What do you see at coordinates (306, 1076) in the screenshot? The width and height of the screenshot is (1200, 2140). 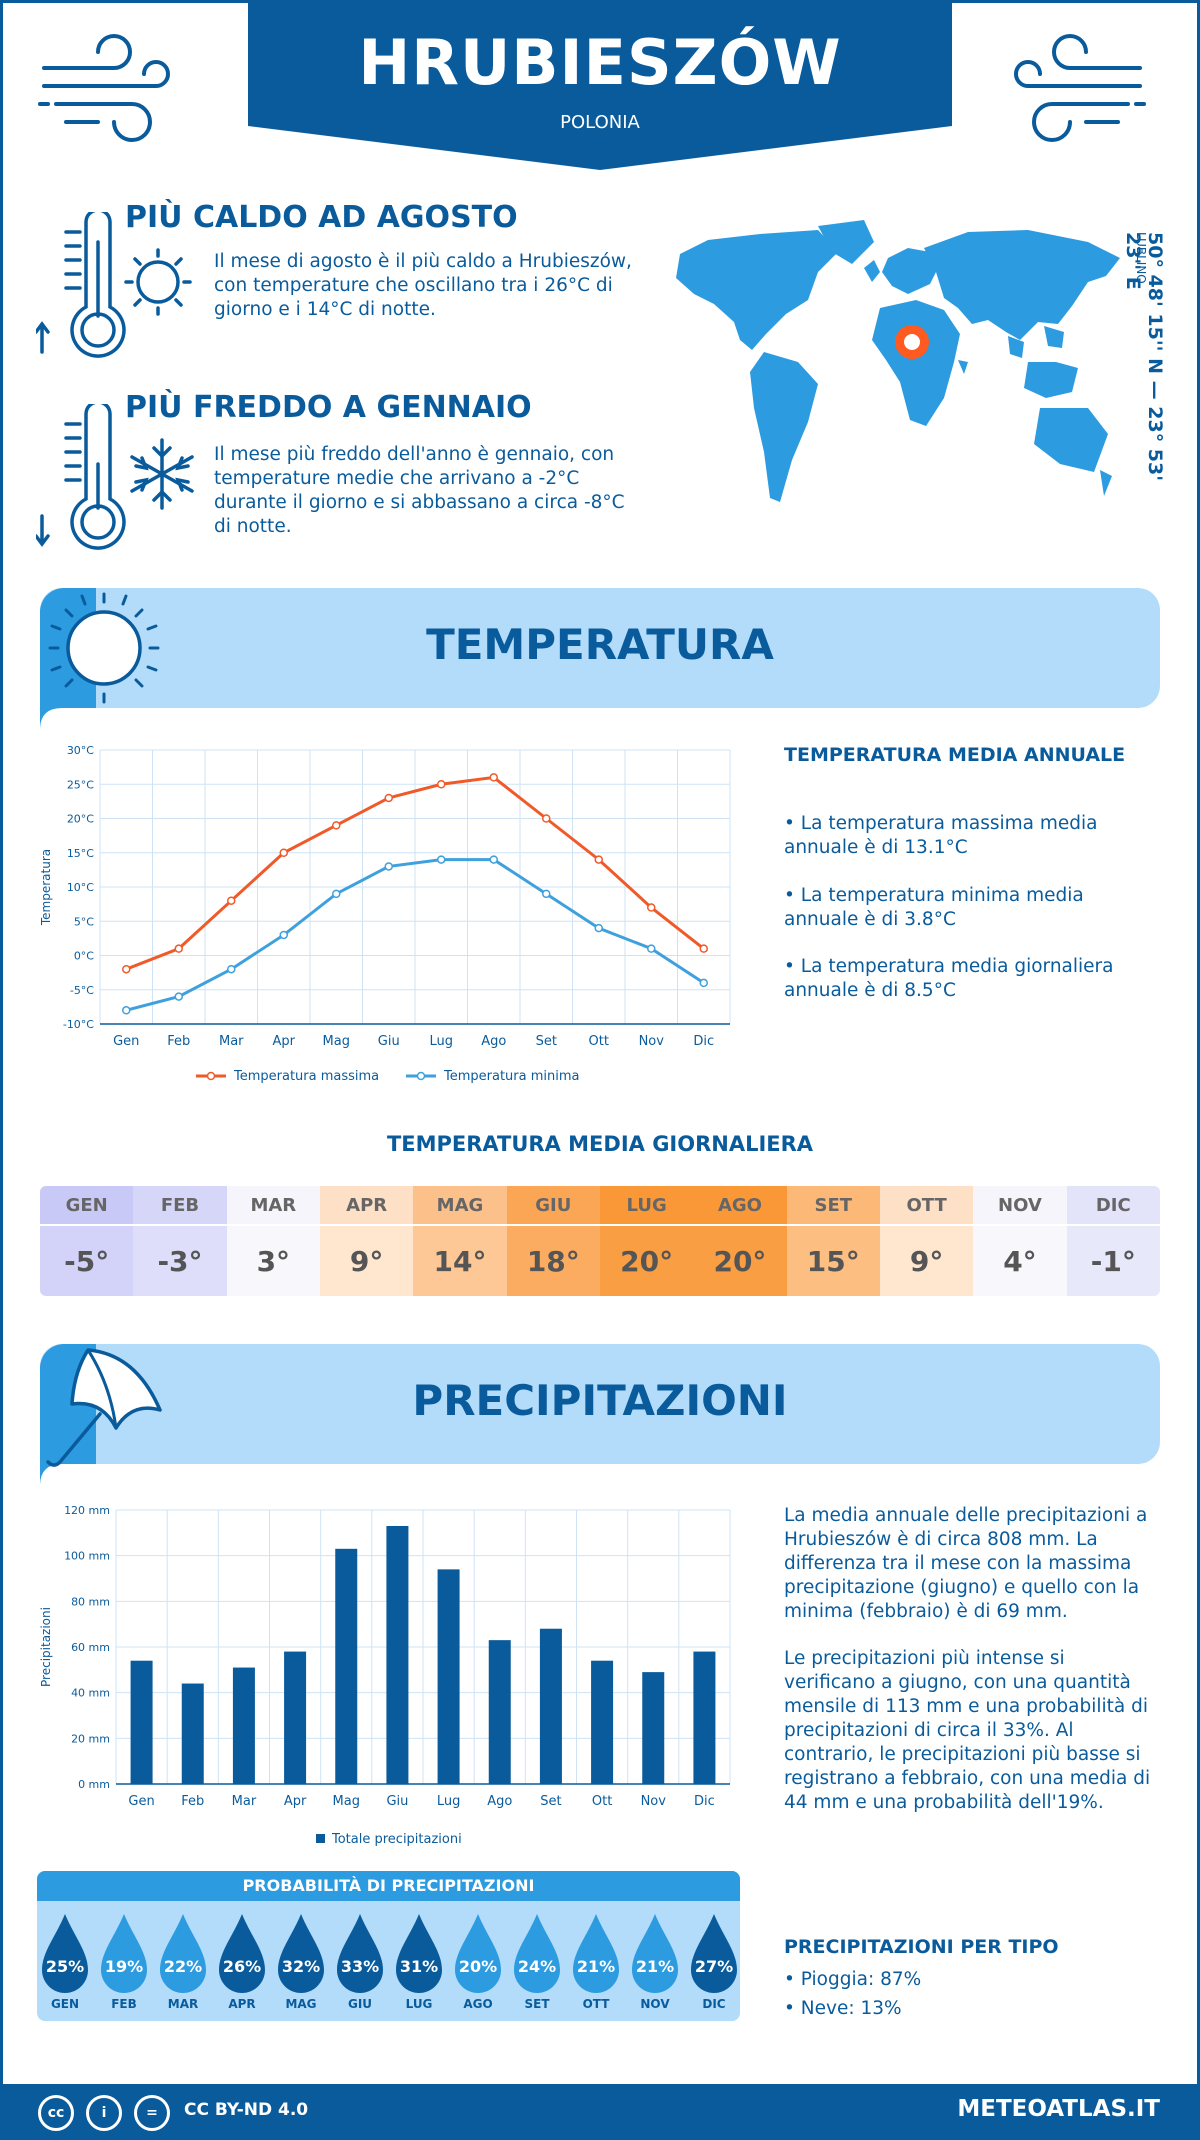 I see `legend-label: Temperatura massima` at bounding box center [306, 1076].